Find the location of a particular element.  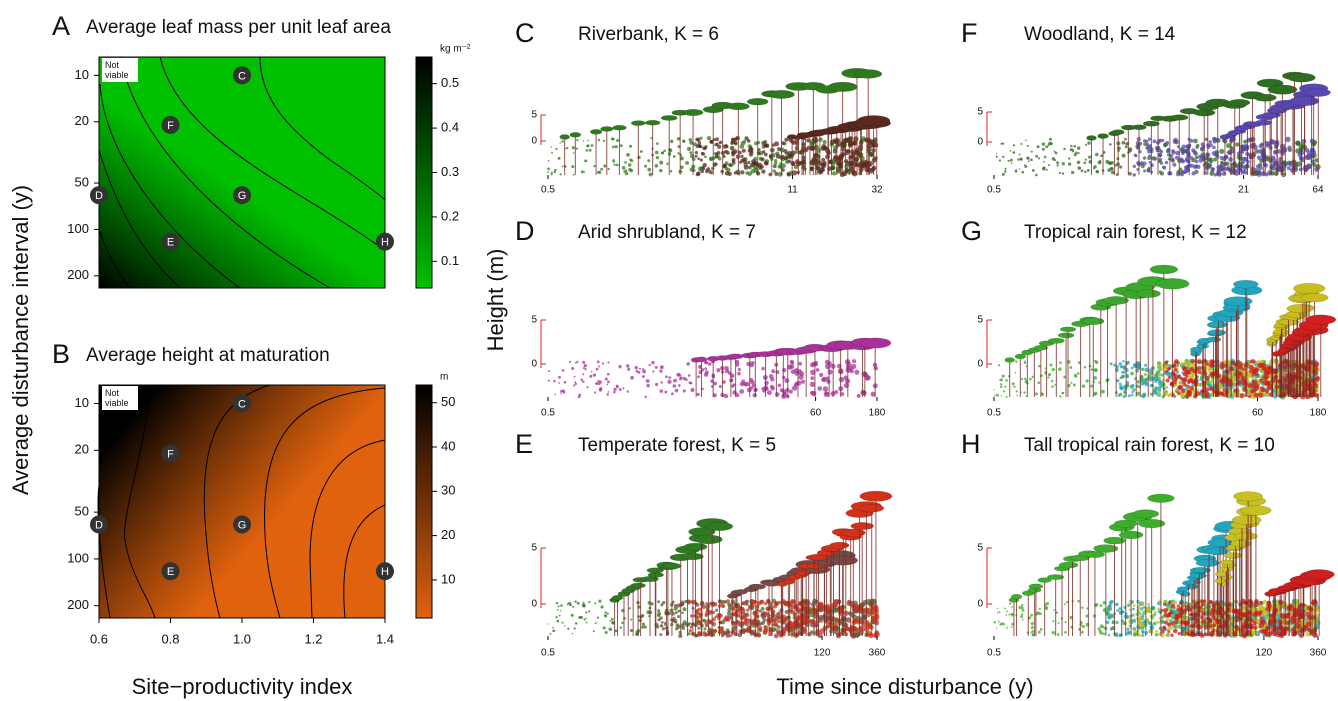

colorbar-unit: kg m⁻² is located at coordinates (455, 49).